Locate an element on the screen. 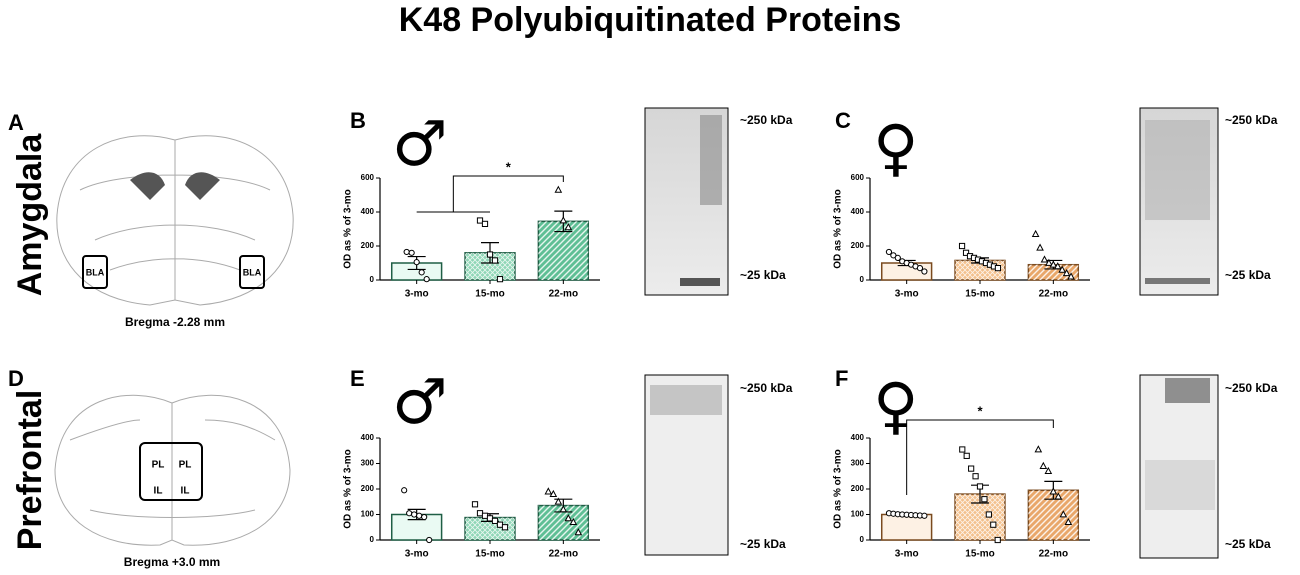 Image resolution: width=1300 pixels, height=575 pixels. y-tick-label: 300 is located at coordinates (858, 463).